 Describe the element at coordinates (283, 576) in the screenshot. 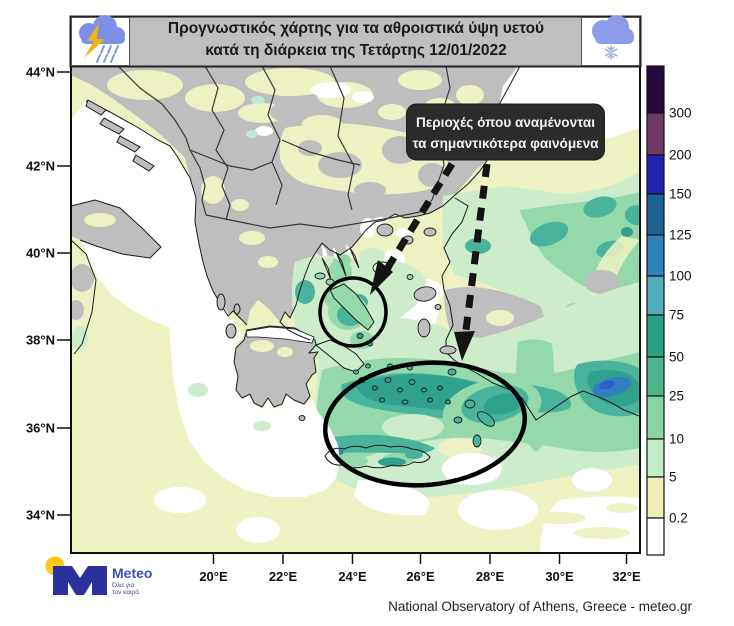

I see `svg-text: 22°E` at that location.